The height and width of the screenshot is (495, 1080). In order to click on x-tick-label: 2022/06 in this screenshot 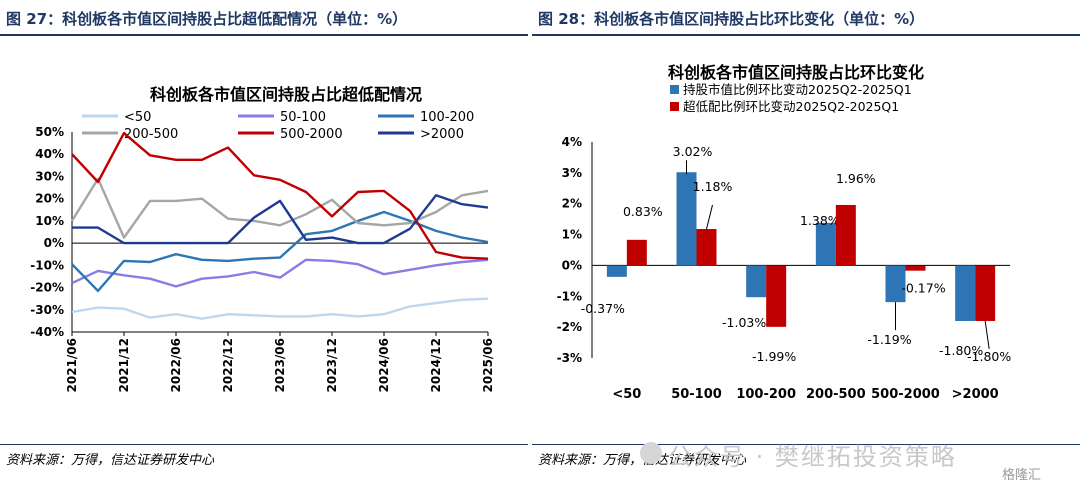, I will do `click(176, 365)`.